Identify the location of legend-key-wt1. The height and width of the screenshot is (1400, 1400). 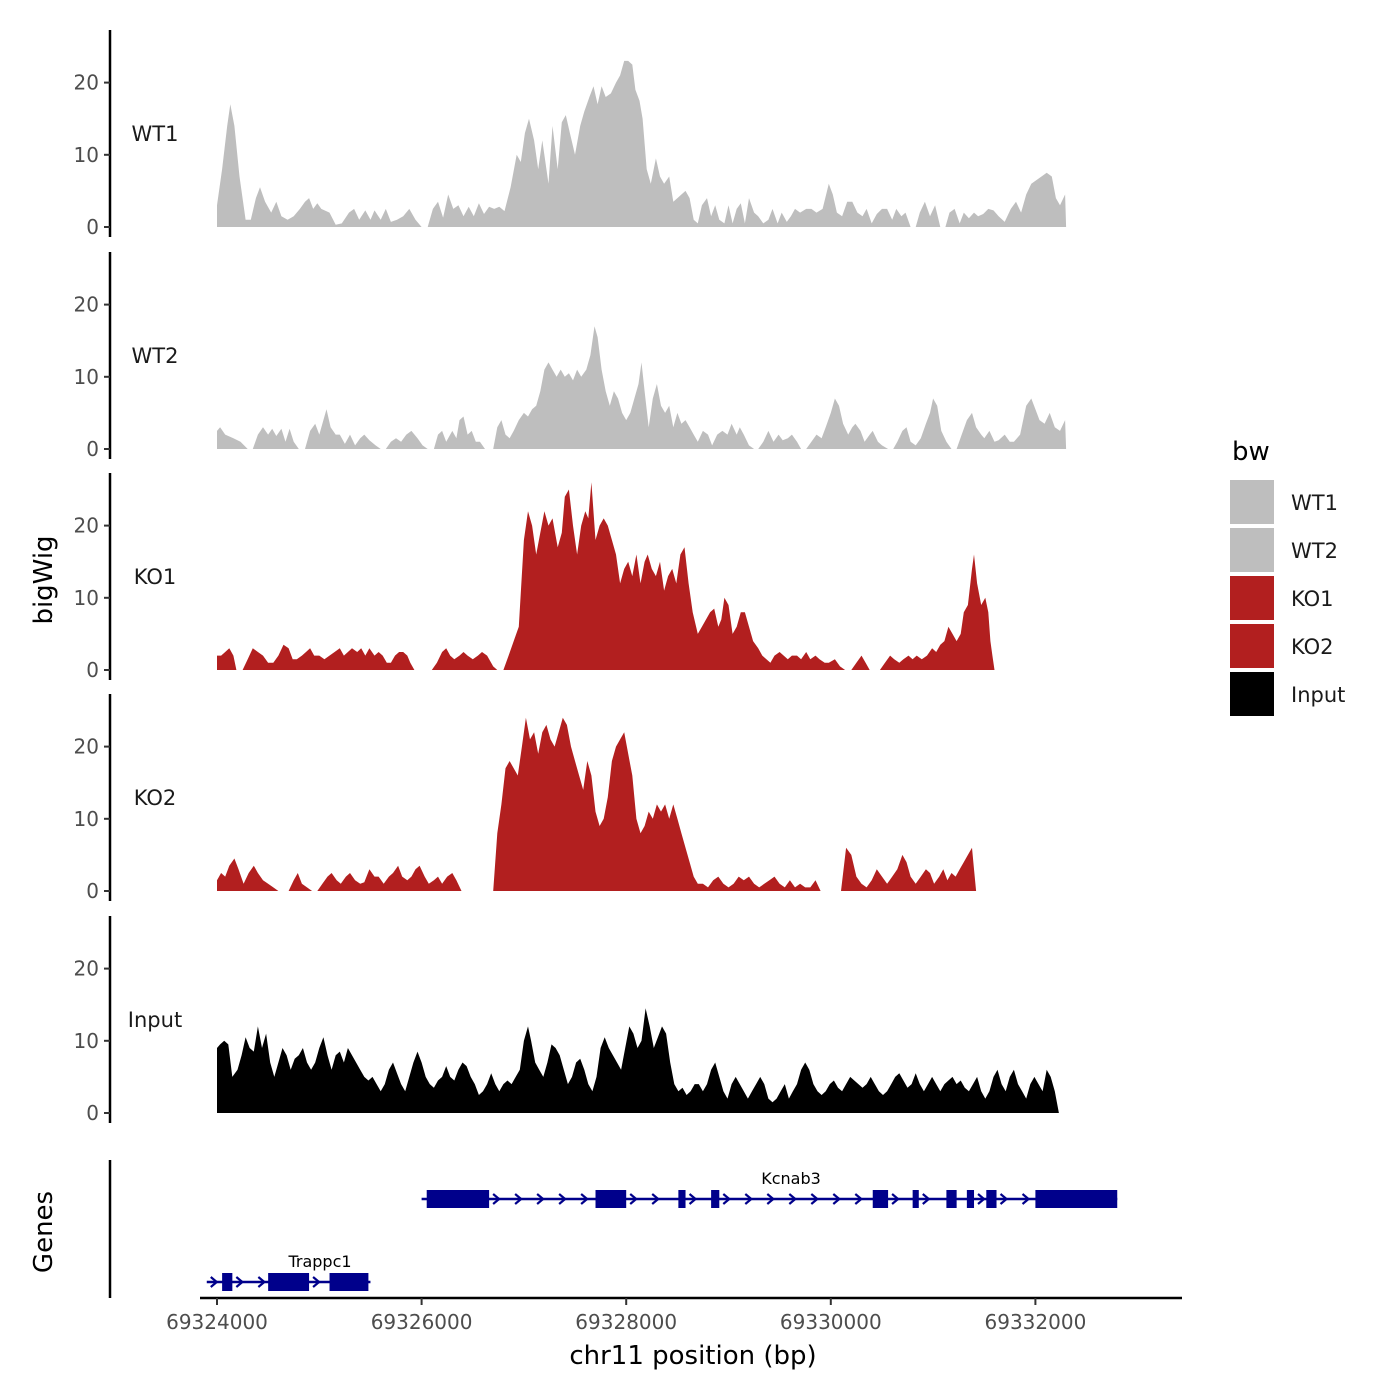
(1252, 502).